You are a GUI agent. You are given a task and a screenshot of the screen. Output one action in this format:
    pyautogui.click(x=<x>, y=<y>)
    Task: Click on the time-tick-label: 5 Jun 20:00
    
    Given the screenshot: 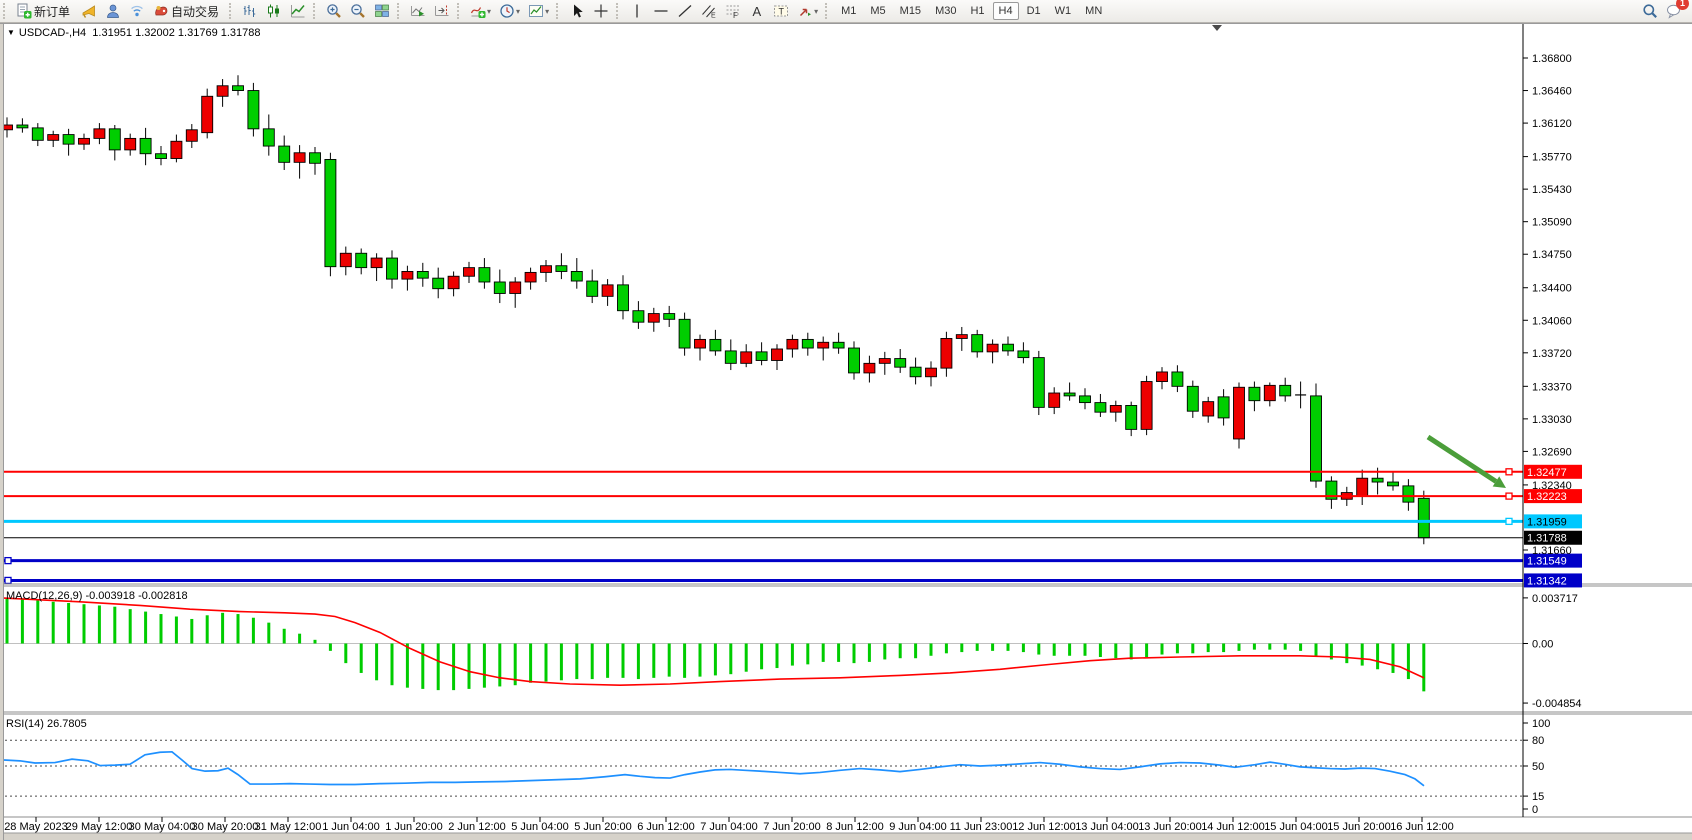 What is the action you would take?
    pyautogui.click(x=603, y=827)
    